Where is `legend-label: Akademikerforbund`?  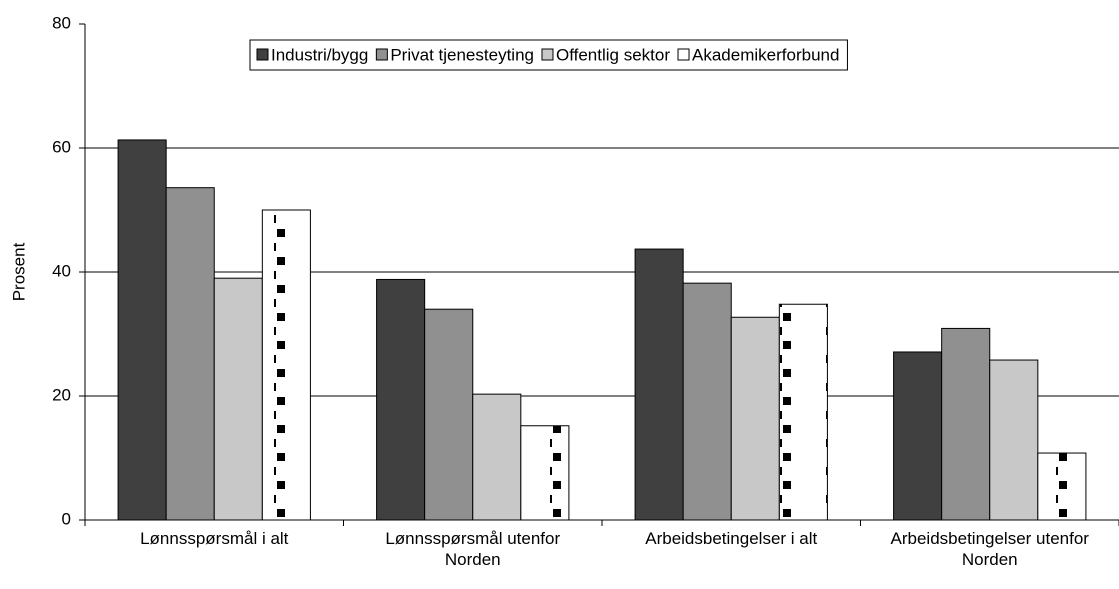 legend-label: Akademikerforbund is located at coordinates (765, 54).